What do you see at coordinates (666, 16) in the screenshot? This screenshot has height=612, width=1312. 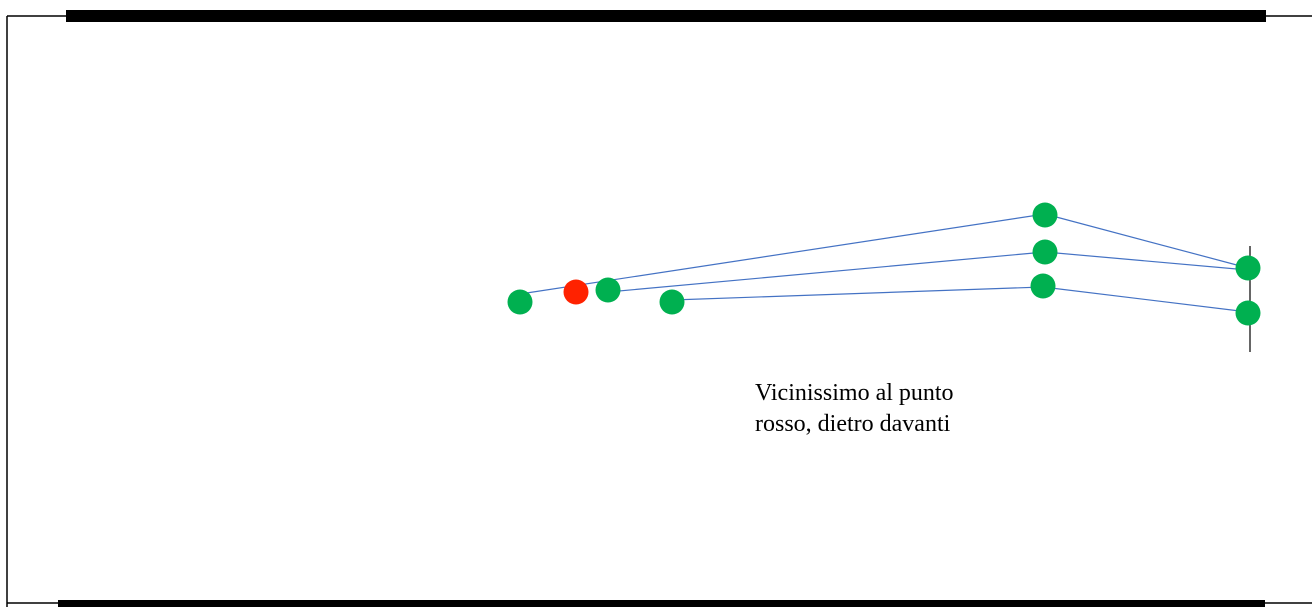 I see `top-thick-bar` at bounding box center [666, 16].